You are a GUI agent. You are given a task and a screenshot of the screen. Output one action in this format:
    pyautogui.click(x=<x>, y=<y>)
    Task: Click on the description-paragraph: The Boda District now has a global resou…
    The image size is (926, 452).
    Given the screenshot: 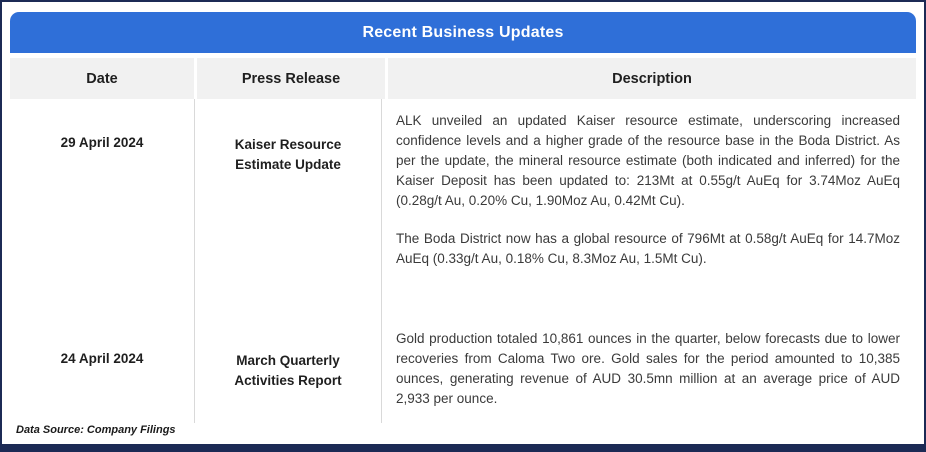 What is the action you would take?
    pyautogui.click(x=648, y=248)
    